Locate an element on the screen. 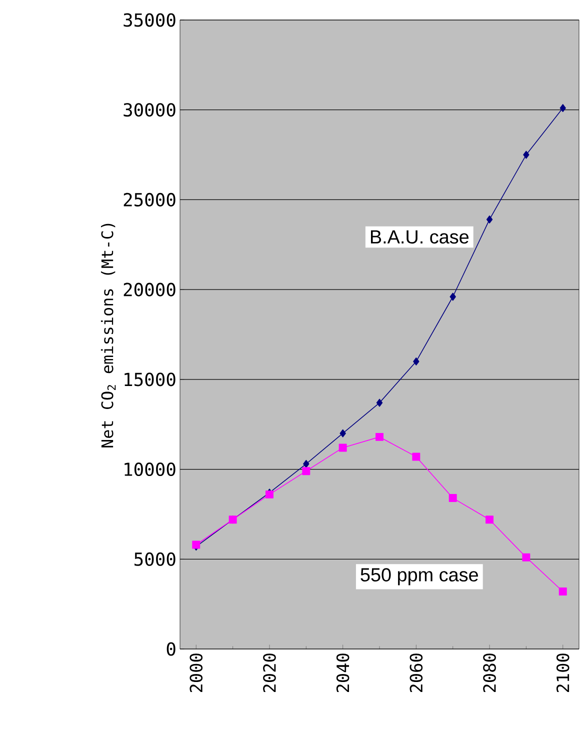 The height and width of the screenshot is (750, 581). x-tick-label: 2080 is located at coordinates (489, 673).